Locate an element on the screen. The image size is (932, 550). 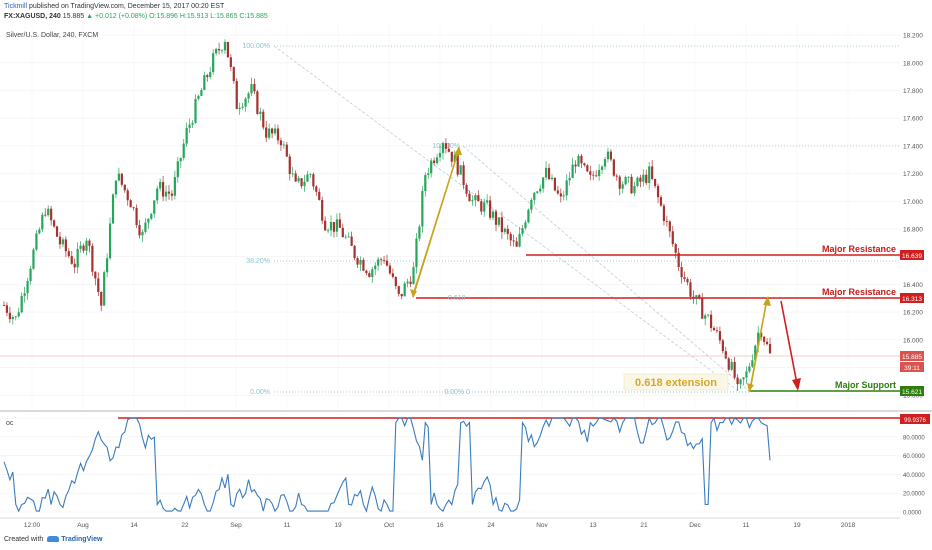
tag-countdown: 39:11 is located at coordinates (912, 367).